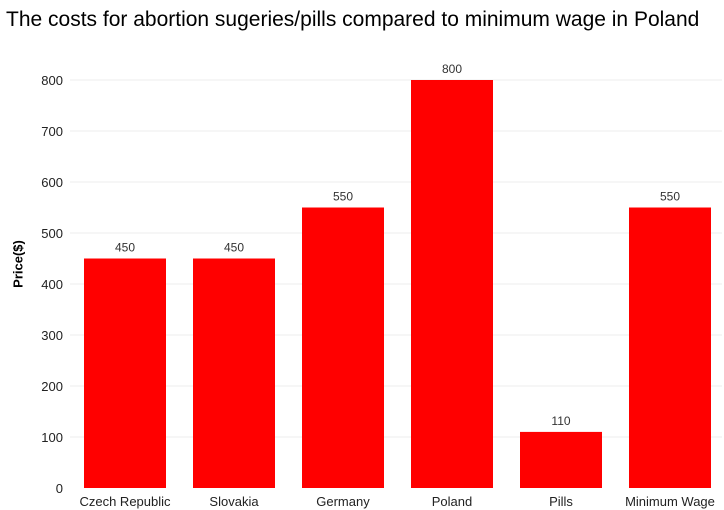 The image size is (724, 510). I want to click on x-tick-label: Pills, so click(561, 501).